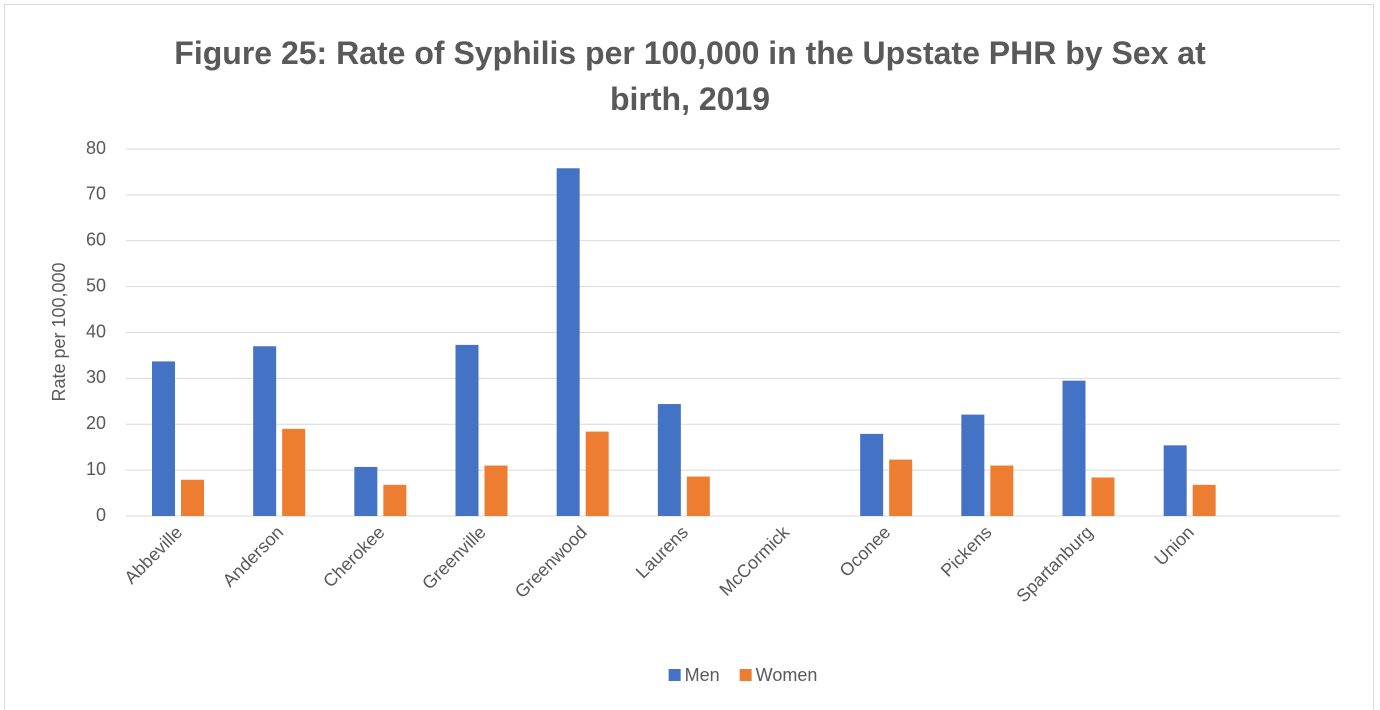 This screenshot has height=710, width=1380. What do you see at coordinates (453, 557) in the screenshot?
I see `x-tick-label: Greenville` at bounding box center [453, 557].